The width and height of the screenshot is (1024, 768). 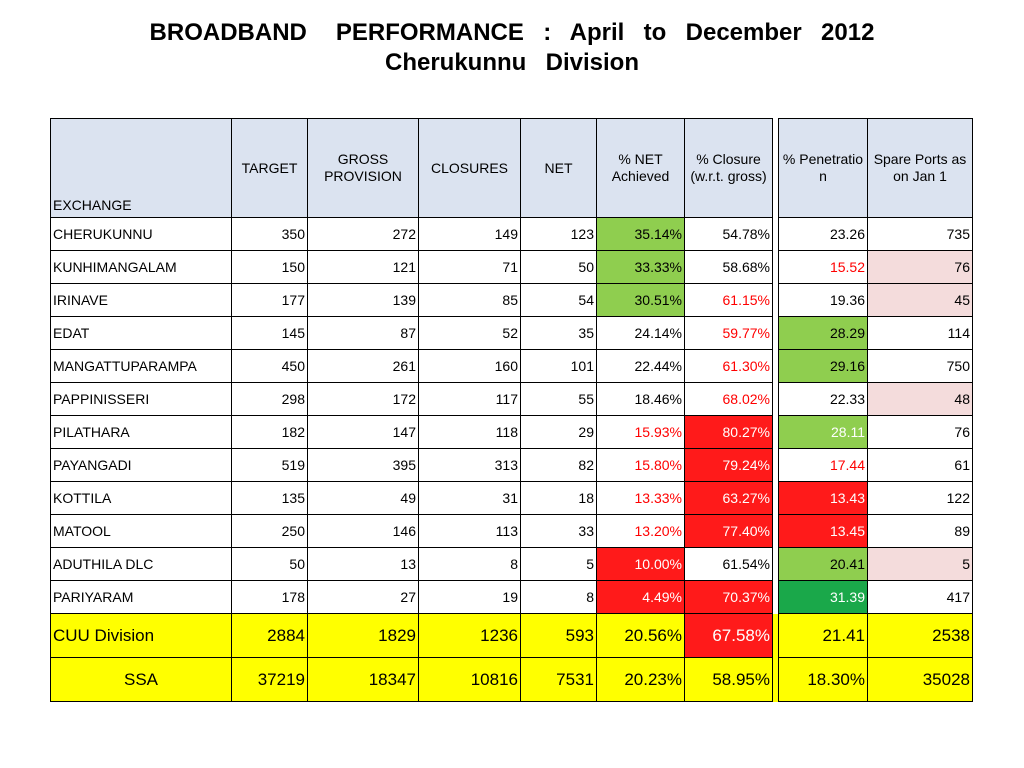 I want to click on cell-target: 177, so click(x=269, y=300).